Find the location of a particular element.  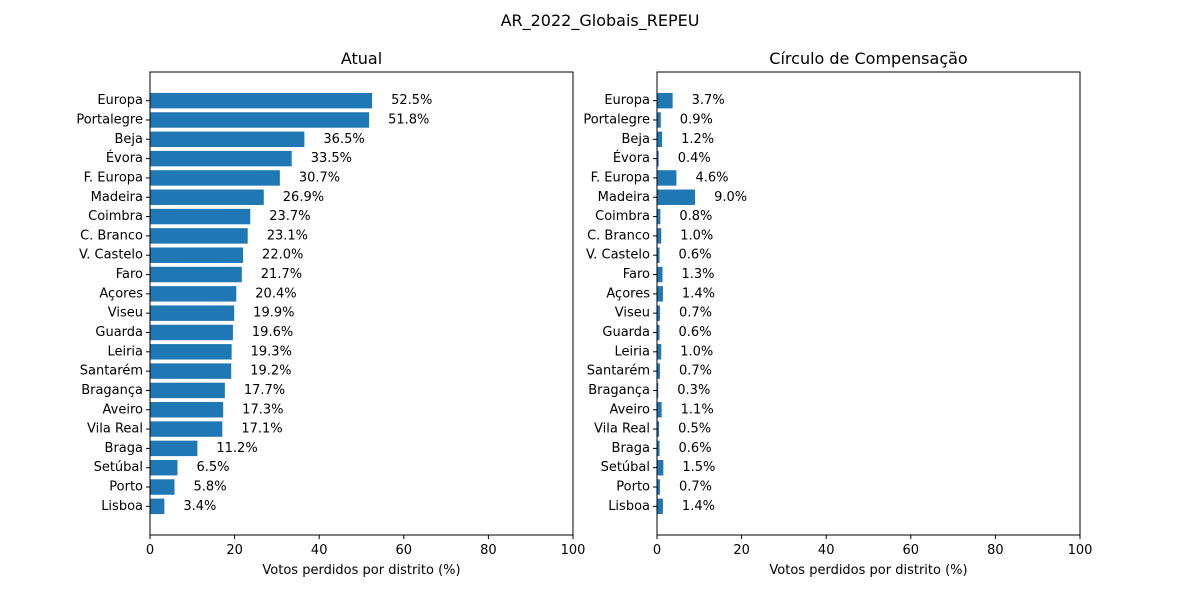

right-value-label-7: 1.0% is located at coordinates (696, 235).